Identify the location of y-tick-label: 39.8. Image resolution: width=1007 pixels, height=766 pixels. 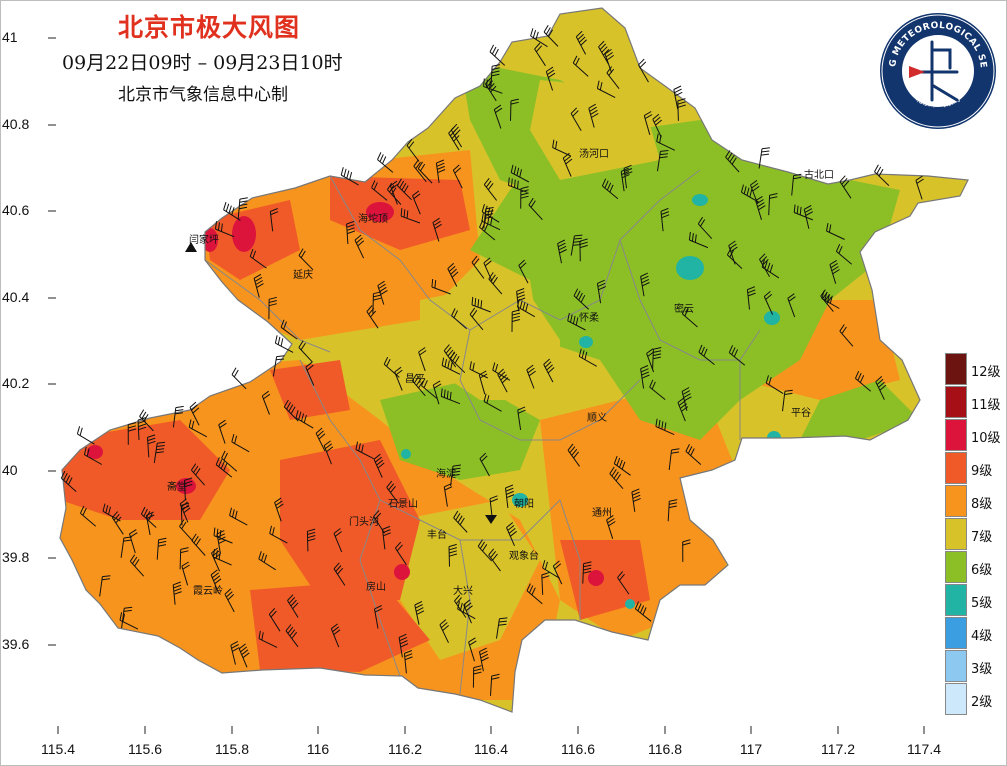
(16, 557).